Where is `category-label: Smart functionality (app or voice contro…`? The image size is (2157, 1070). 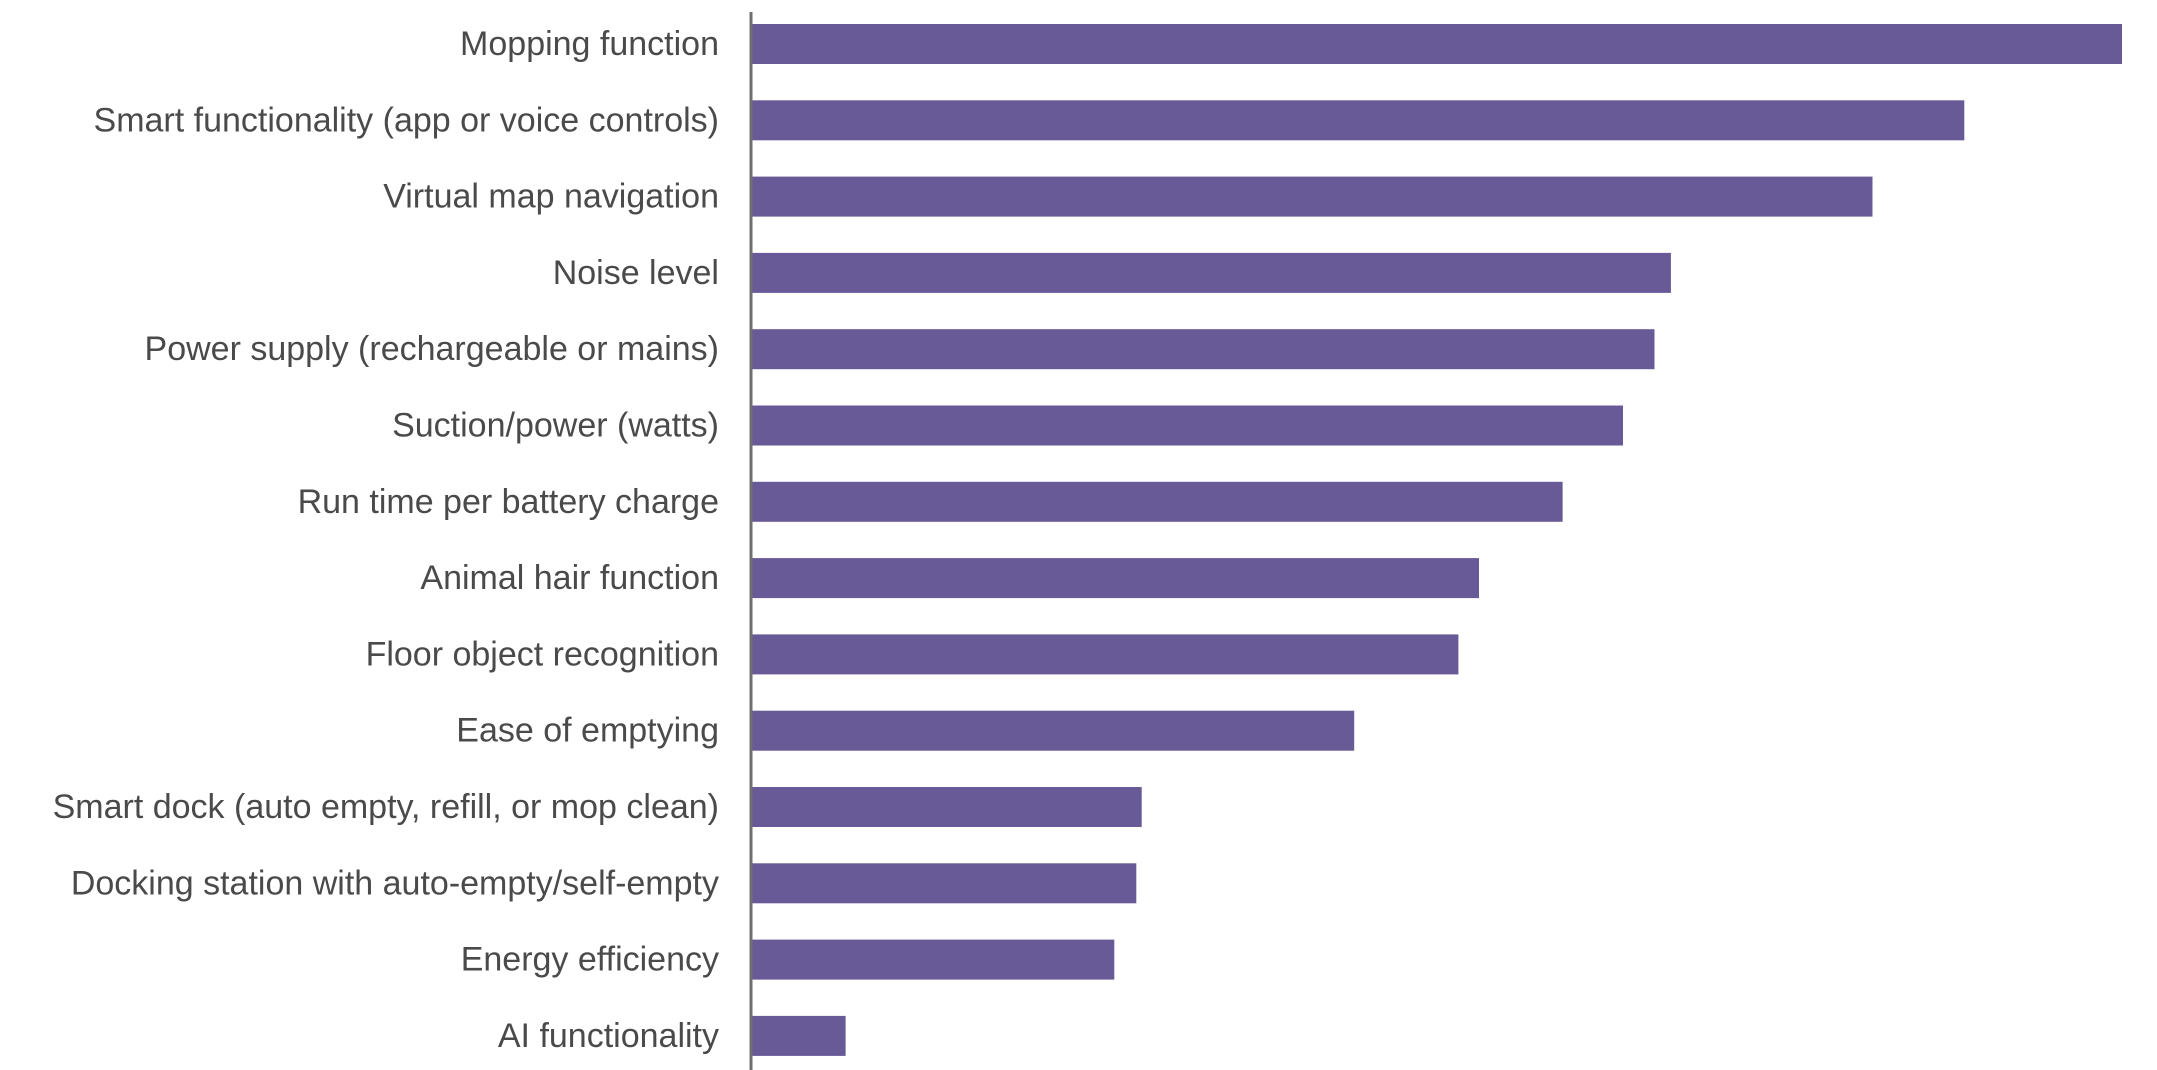
category-label: Smart functionality (app or voice contro… is located at coordinates (406, 120).